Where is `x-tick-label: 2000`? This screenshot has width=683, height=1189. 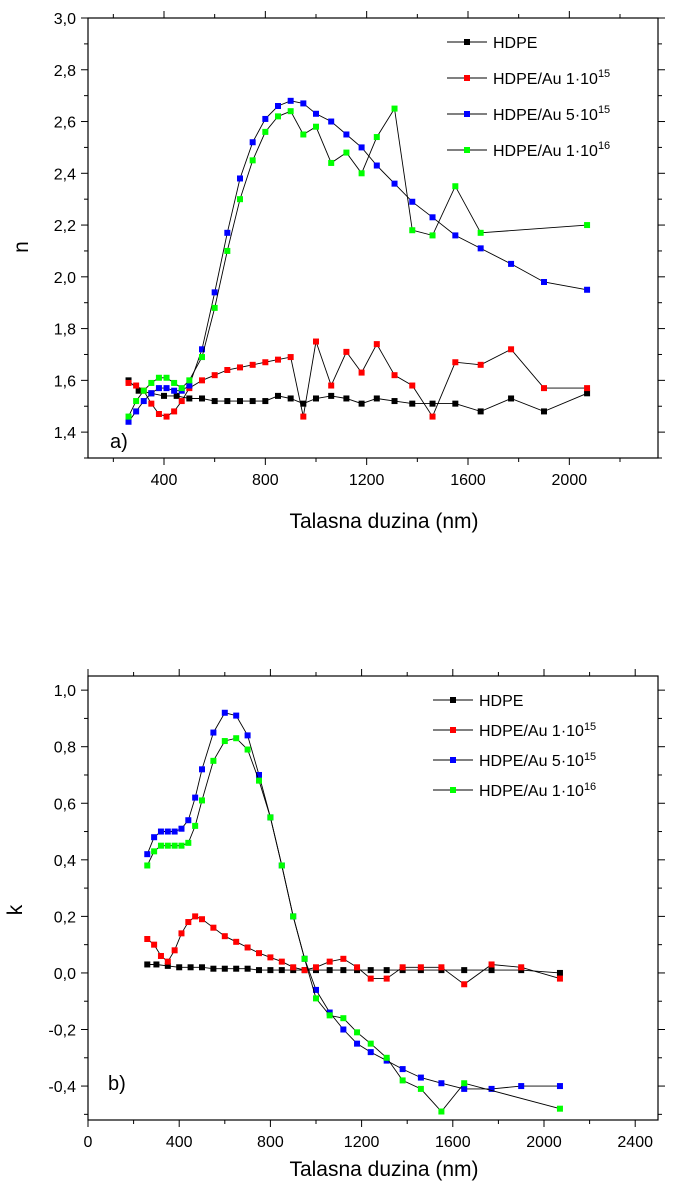 x-tick-label: 2000 is located at coordinates (544, 1142).